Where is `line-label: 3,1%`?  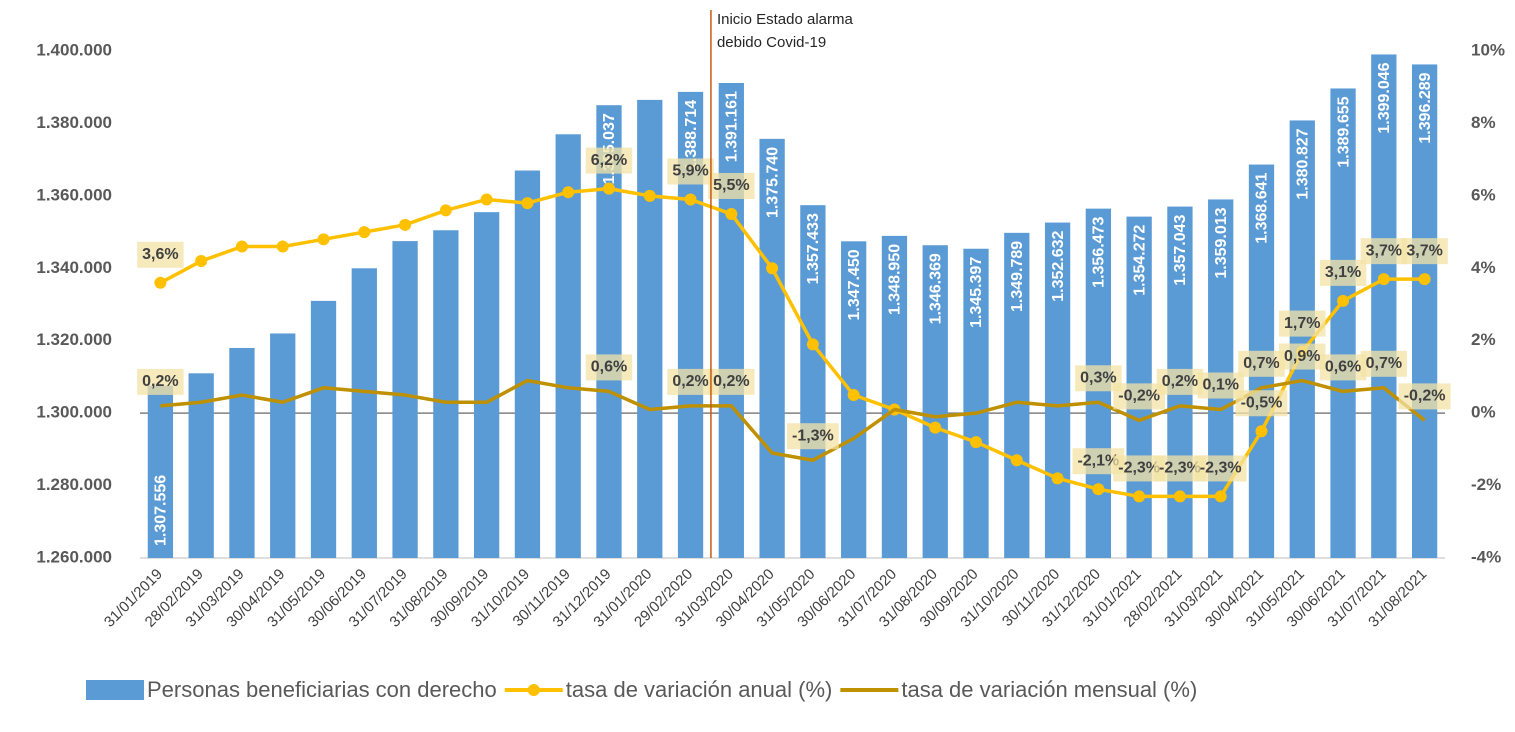
line-label: 3,1% is located at coordinates (1343, 272).